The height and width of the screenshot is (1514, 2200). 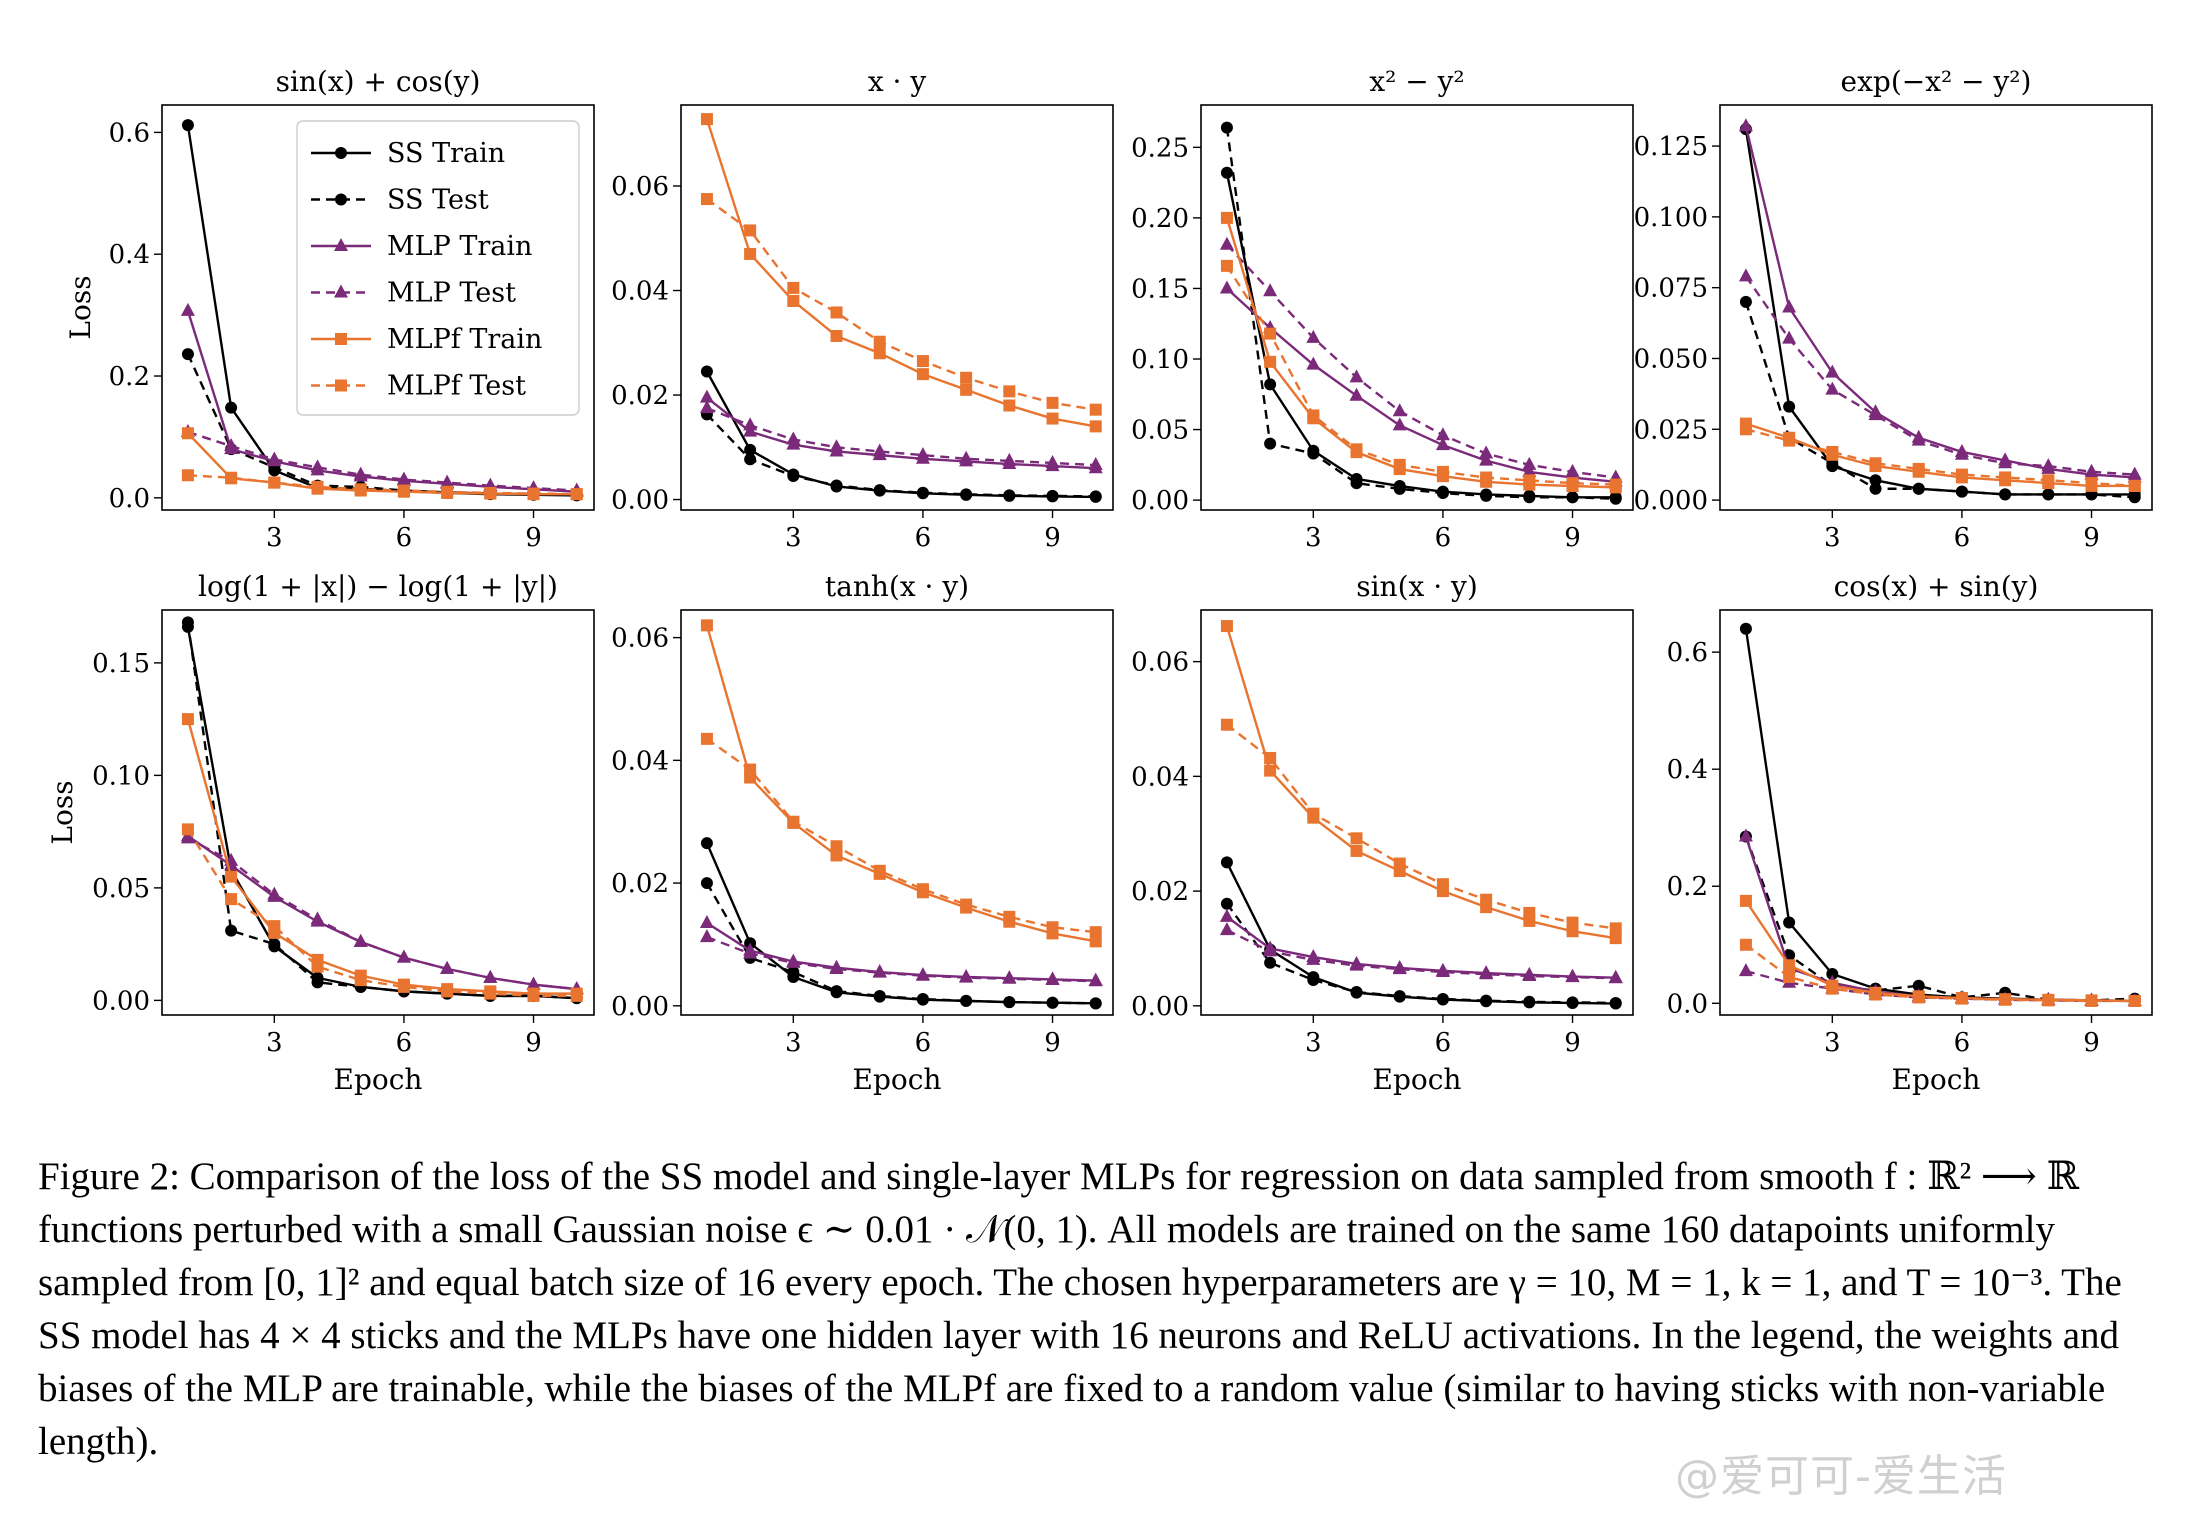 What do you see at coordinates (1687, 887) in the screenshot?
I see `y-tick-label: 0.2` at bounding box center [1687, 887].